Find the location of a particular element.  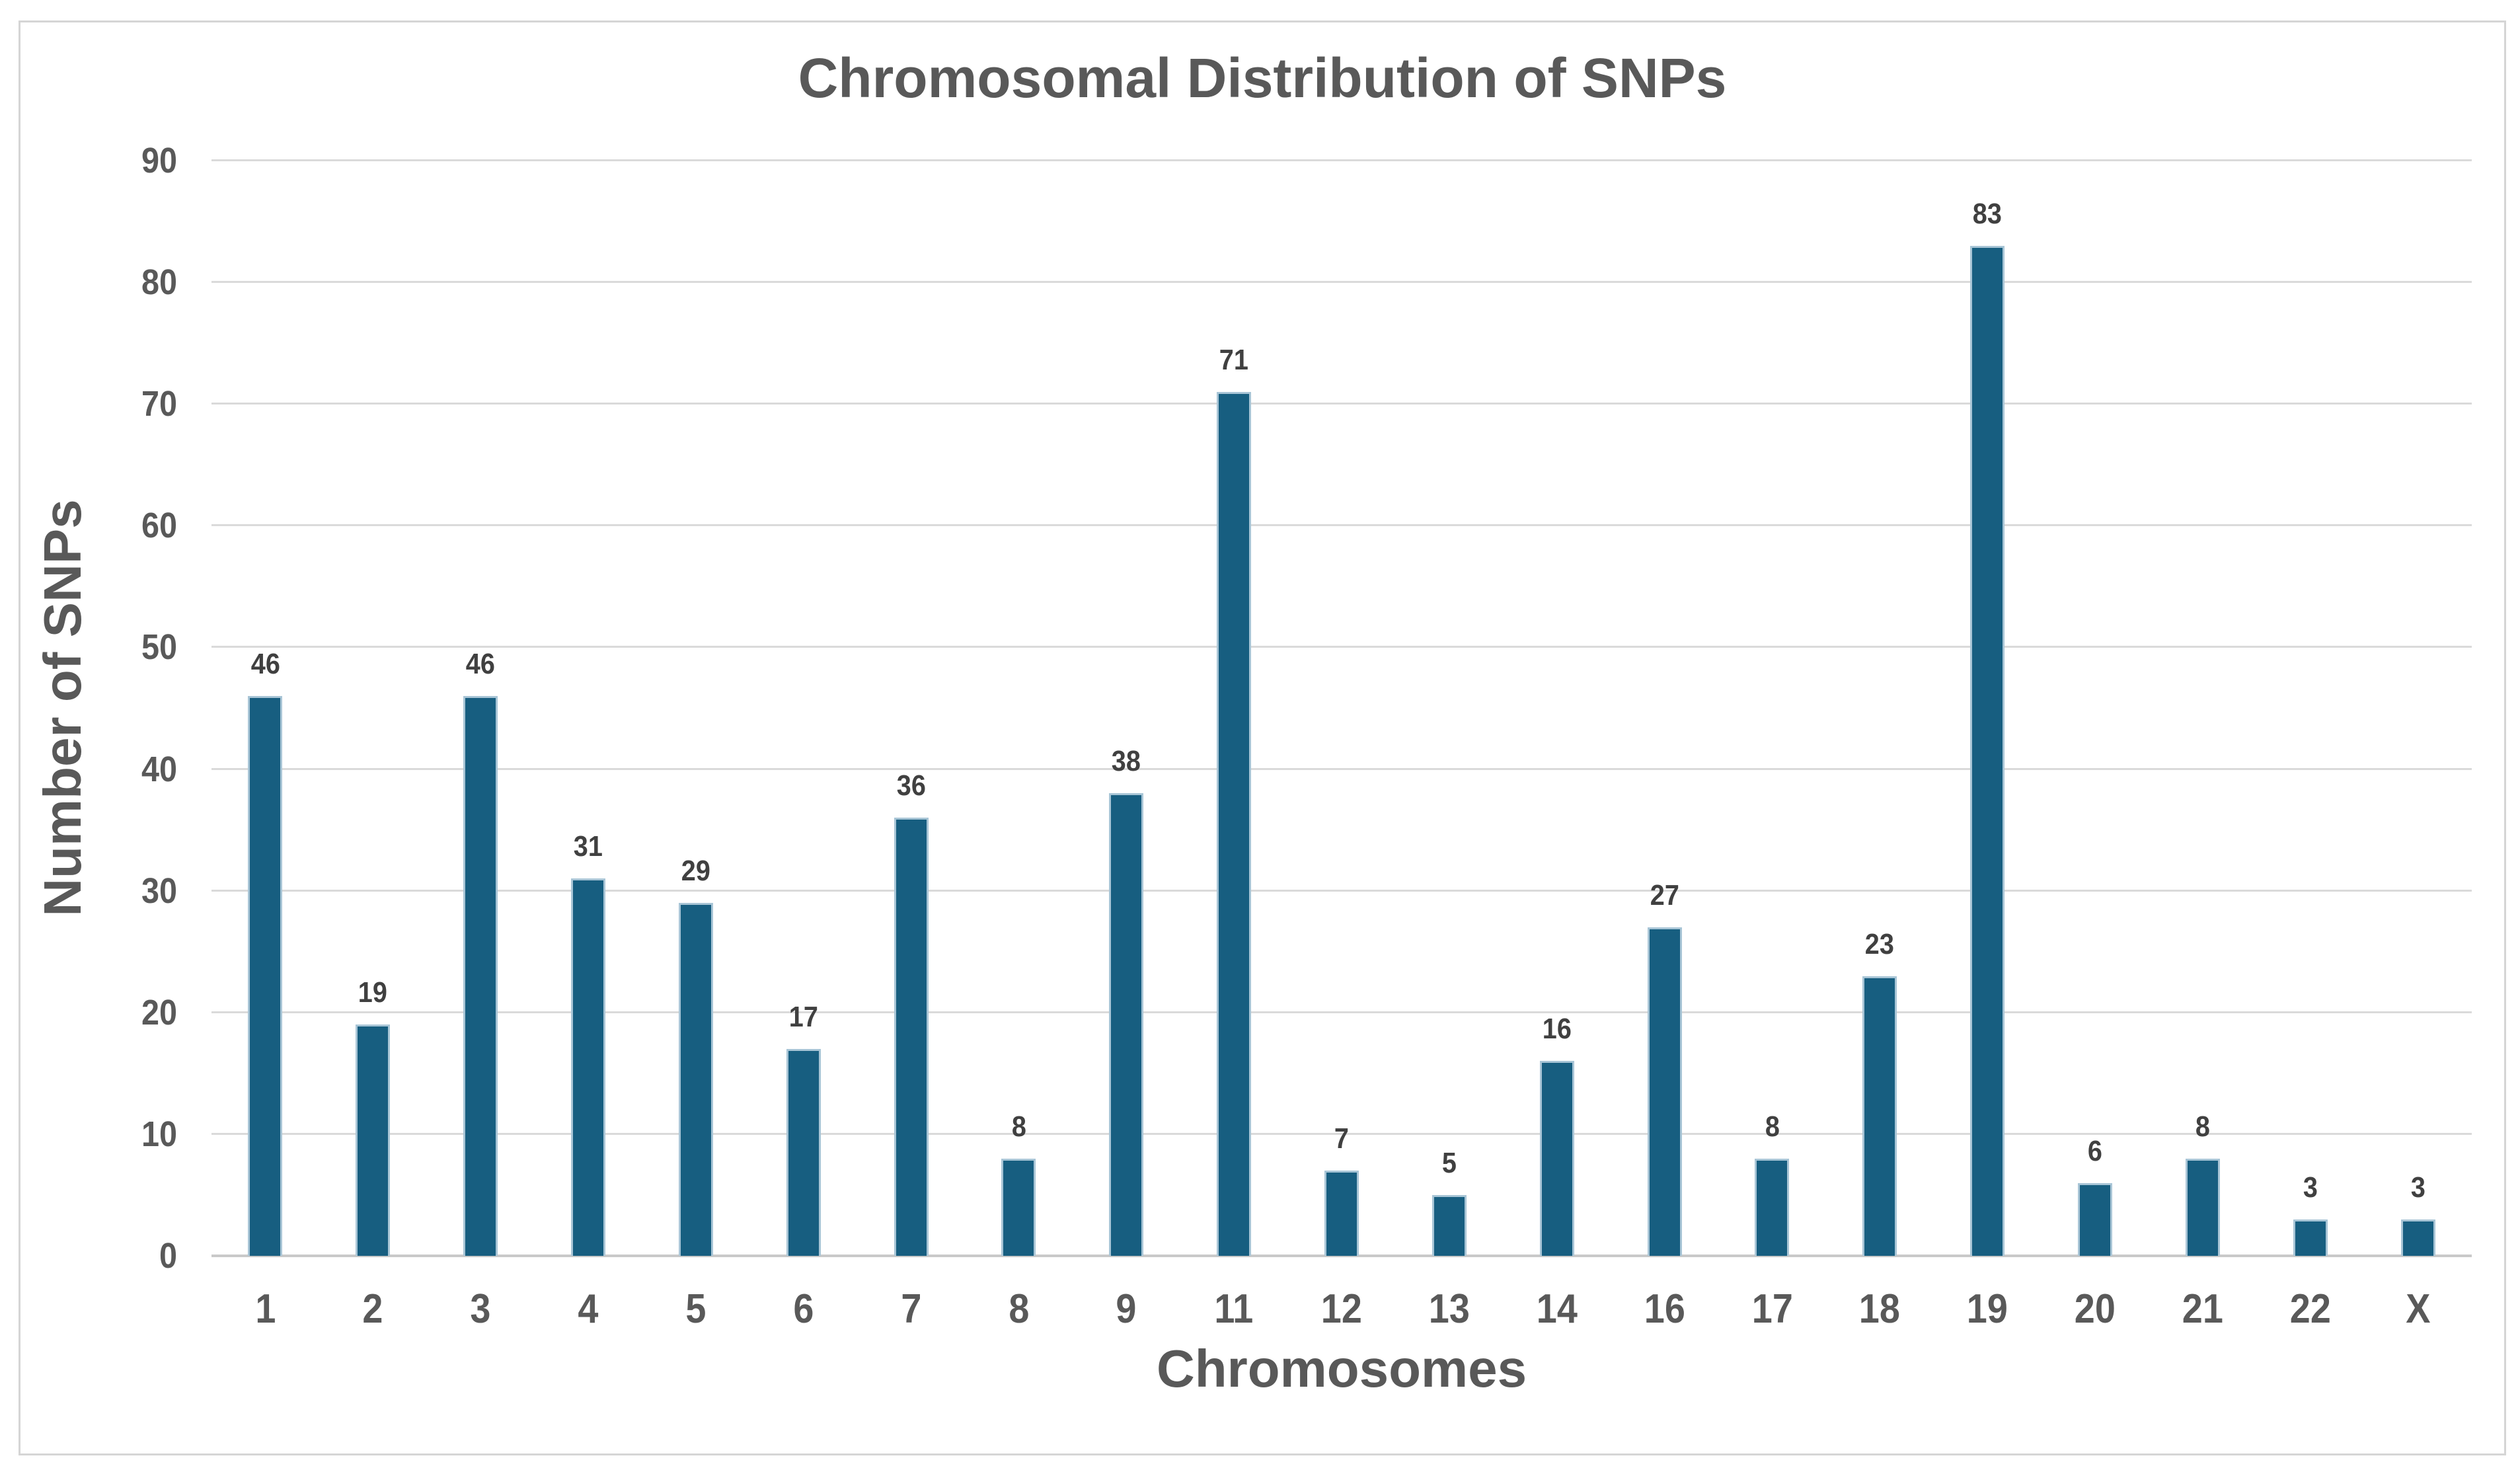

bar-value-label: 17 is located at coordinates (803, 1018).